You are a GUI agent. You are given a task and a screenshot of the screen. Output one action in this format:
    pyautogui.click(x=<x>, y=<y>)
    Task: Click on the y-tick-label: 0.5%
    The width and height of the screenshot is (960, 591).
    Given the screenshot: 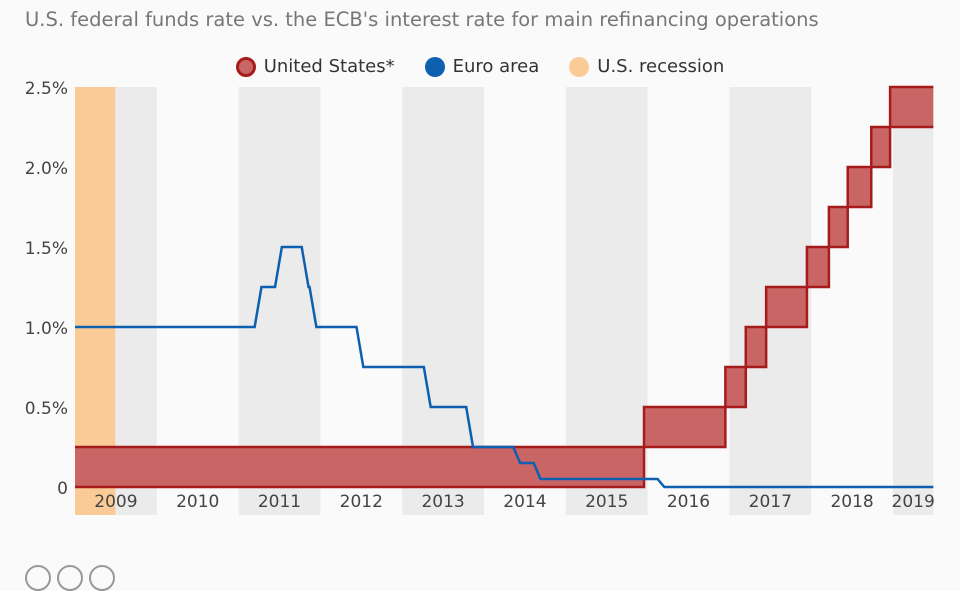 What is the action you would take?
    pyautogui.click(x=46, y=409)
    